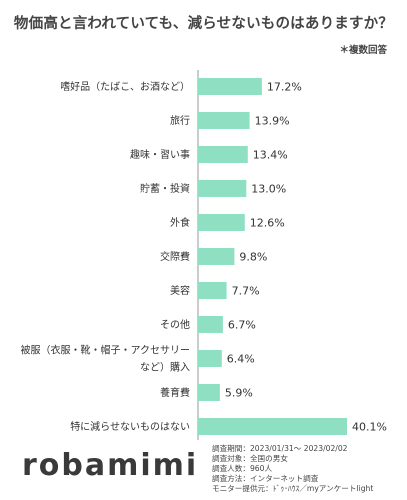  What do you see at coordinates (125, 87) in the screenshot?
I see `category-label: 嗜好品（たばこ、お酒など）` at bounding box center [125, 87].